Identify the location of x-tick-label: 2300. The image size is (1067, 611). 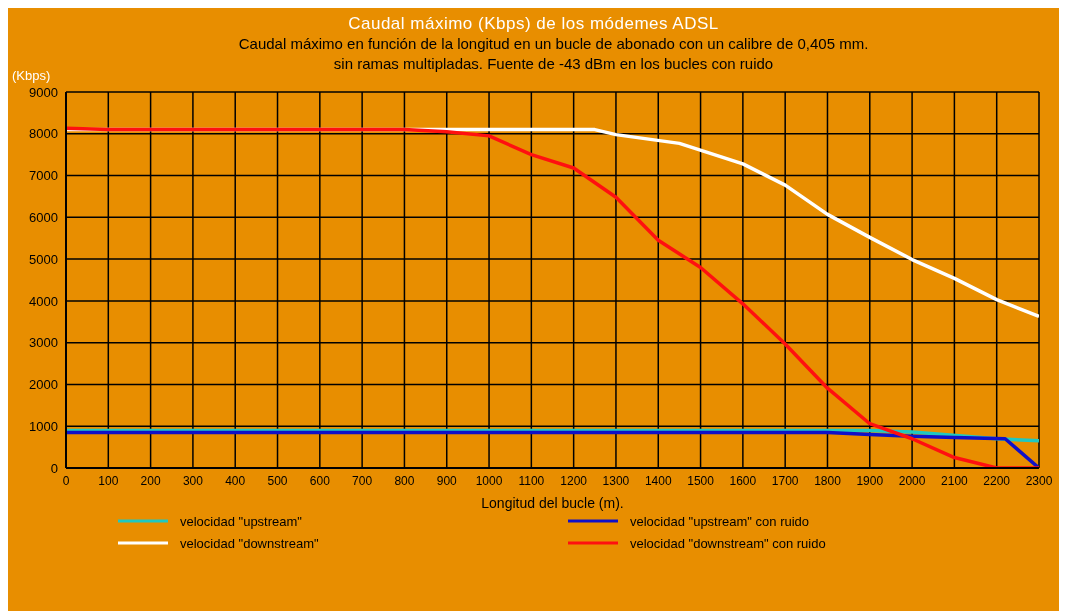
(1039, 480).